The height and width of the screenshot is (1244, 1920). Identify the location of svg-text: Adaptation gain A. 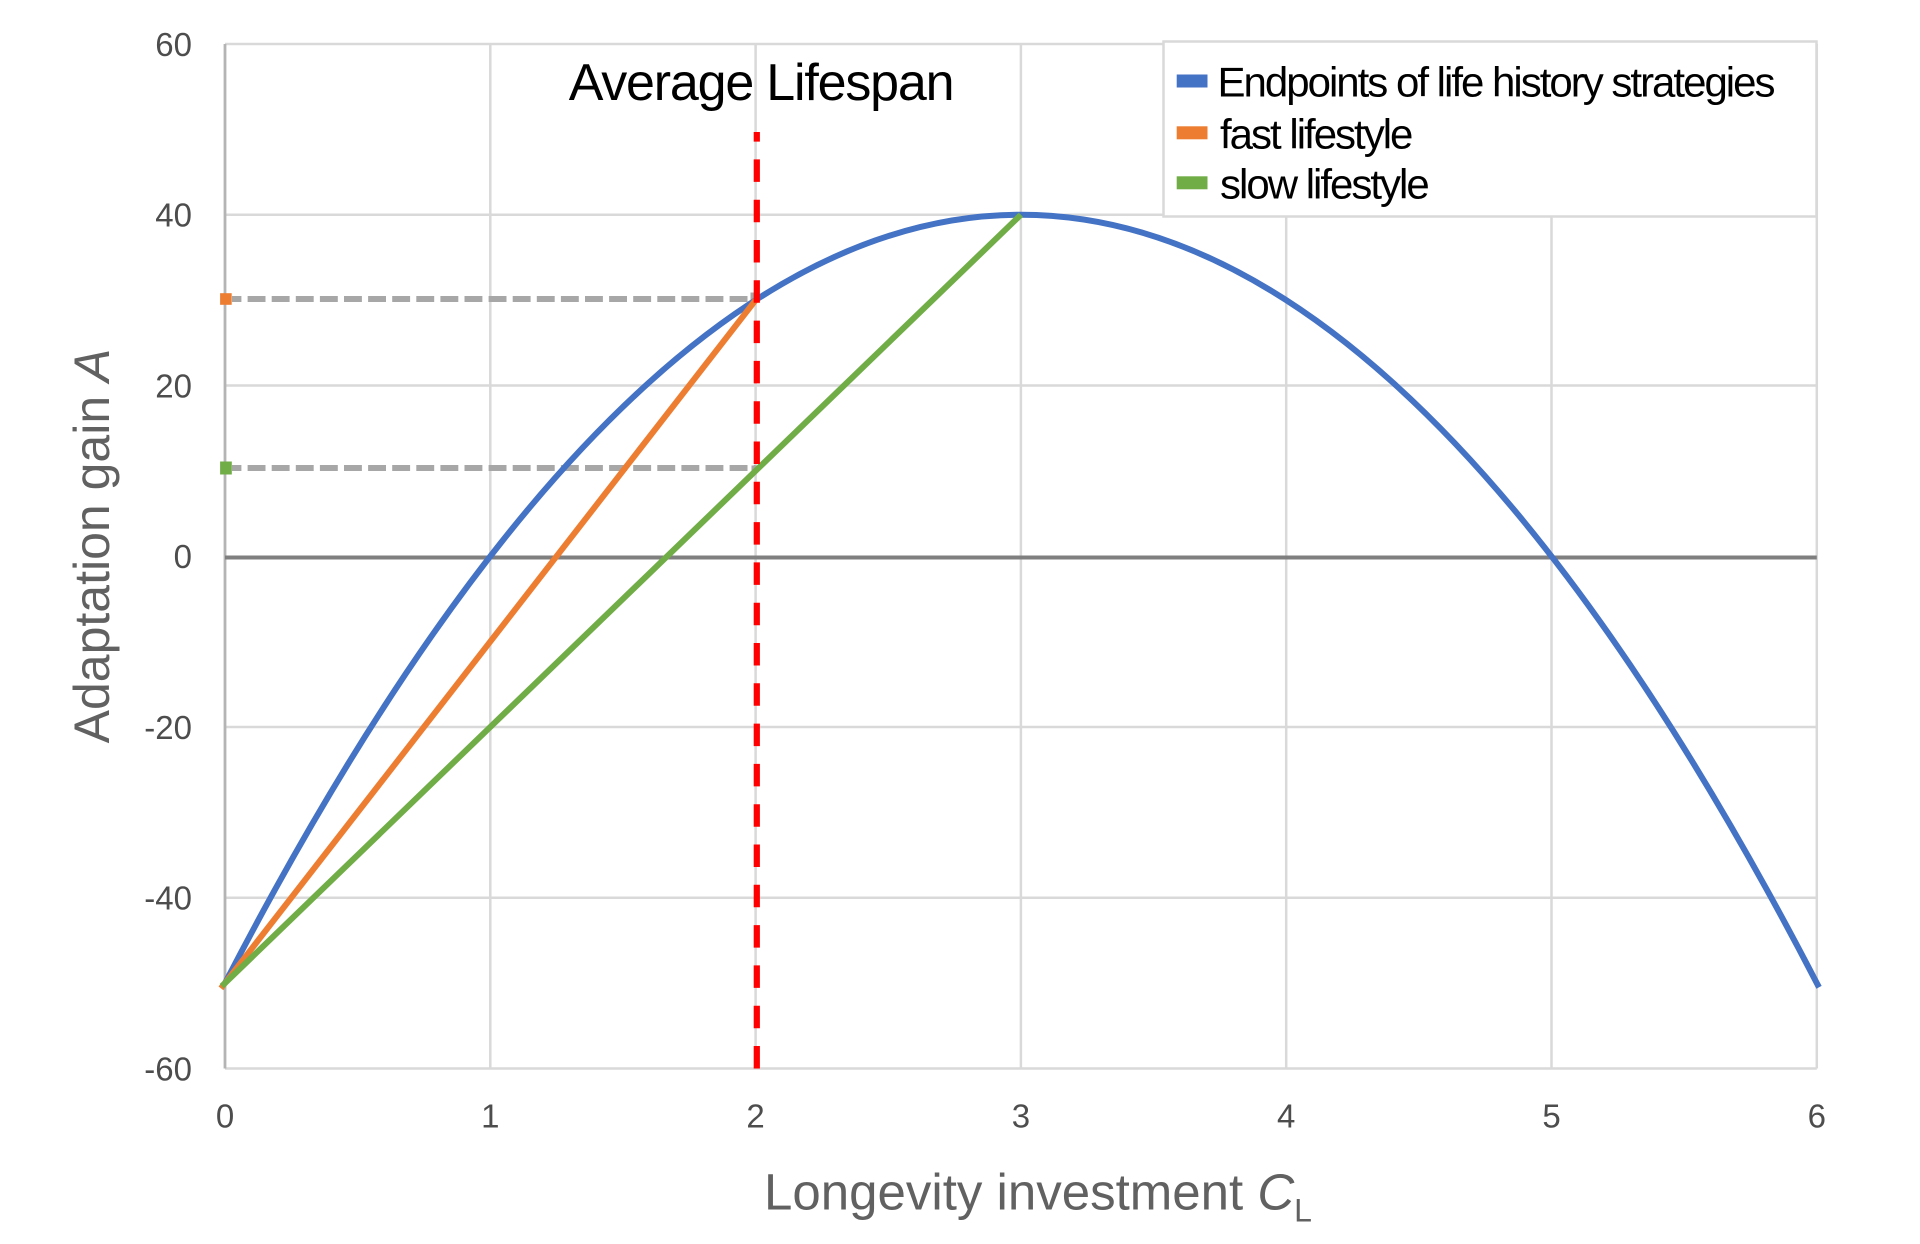
(92, 546).